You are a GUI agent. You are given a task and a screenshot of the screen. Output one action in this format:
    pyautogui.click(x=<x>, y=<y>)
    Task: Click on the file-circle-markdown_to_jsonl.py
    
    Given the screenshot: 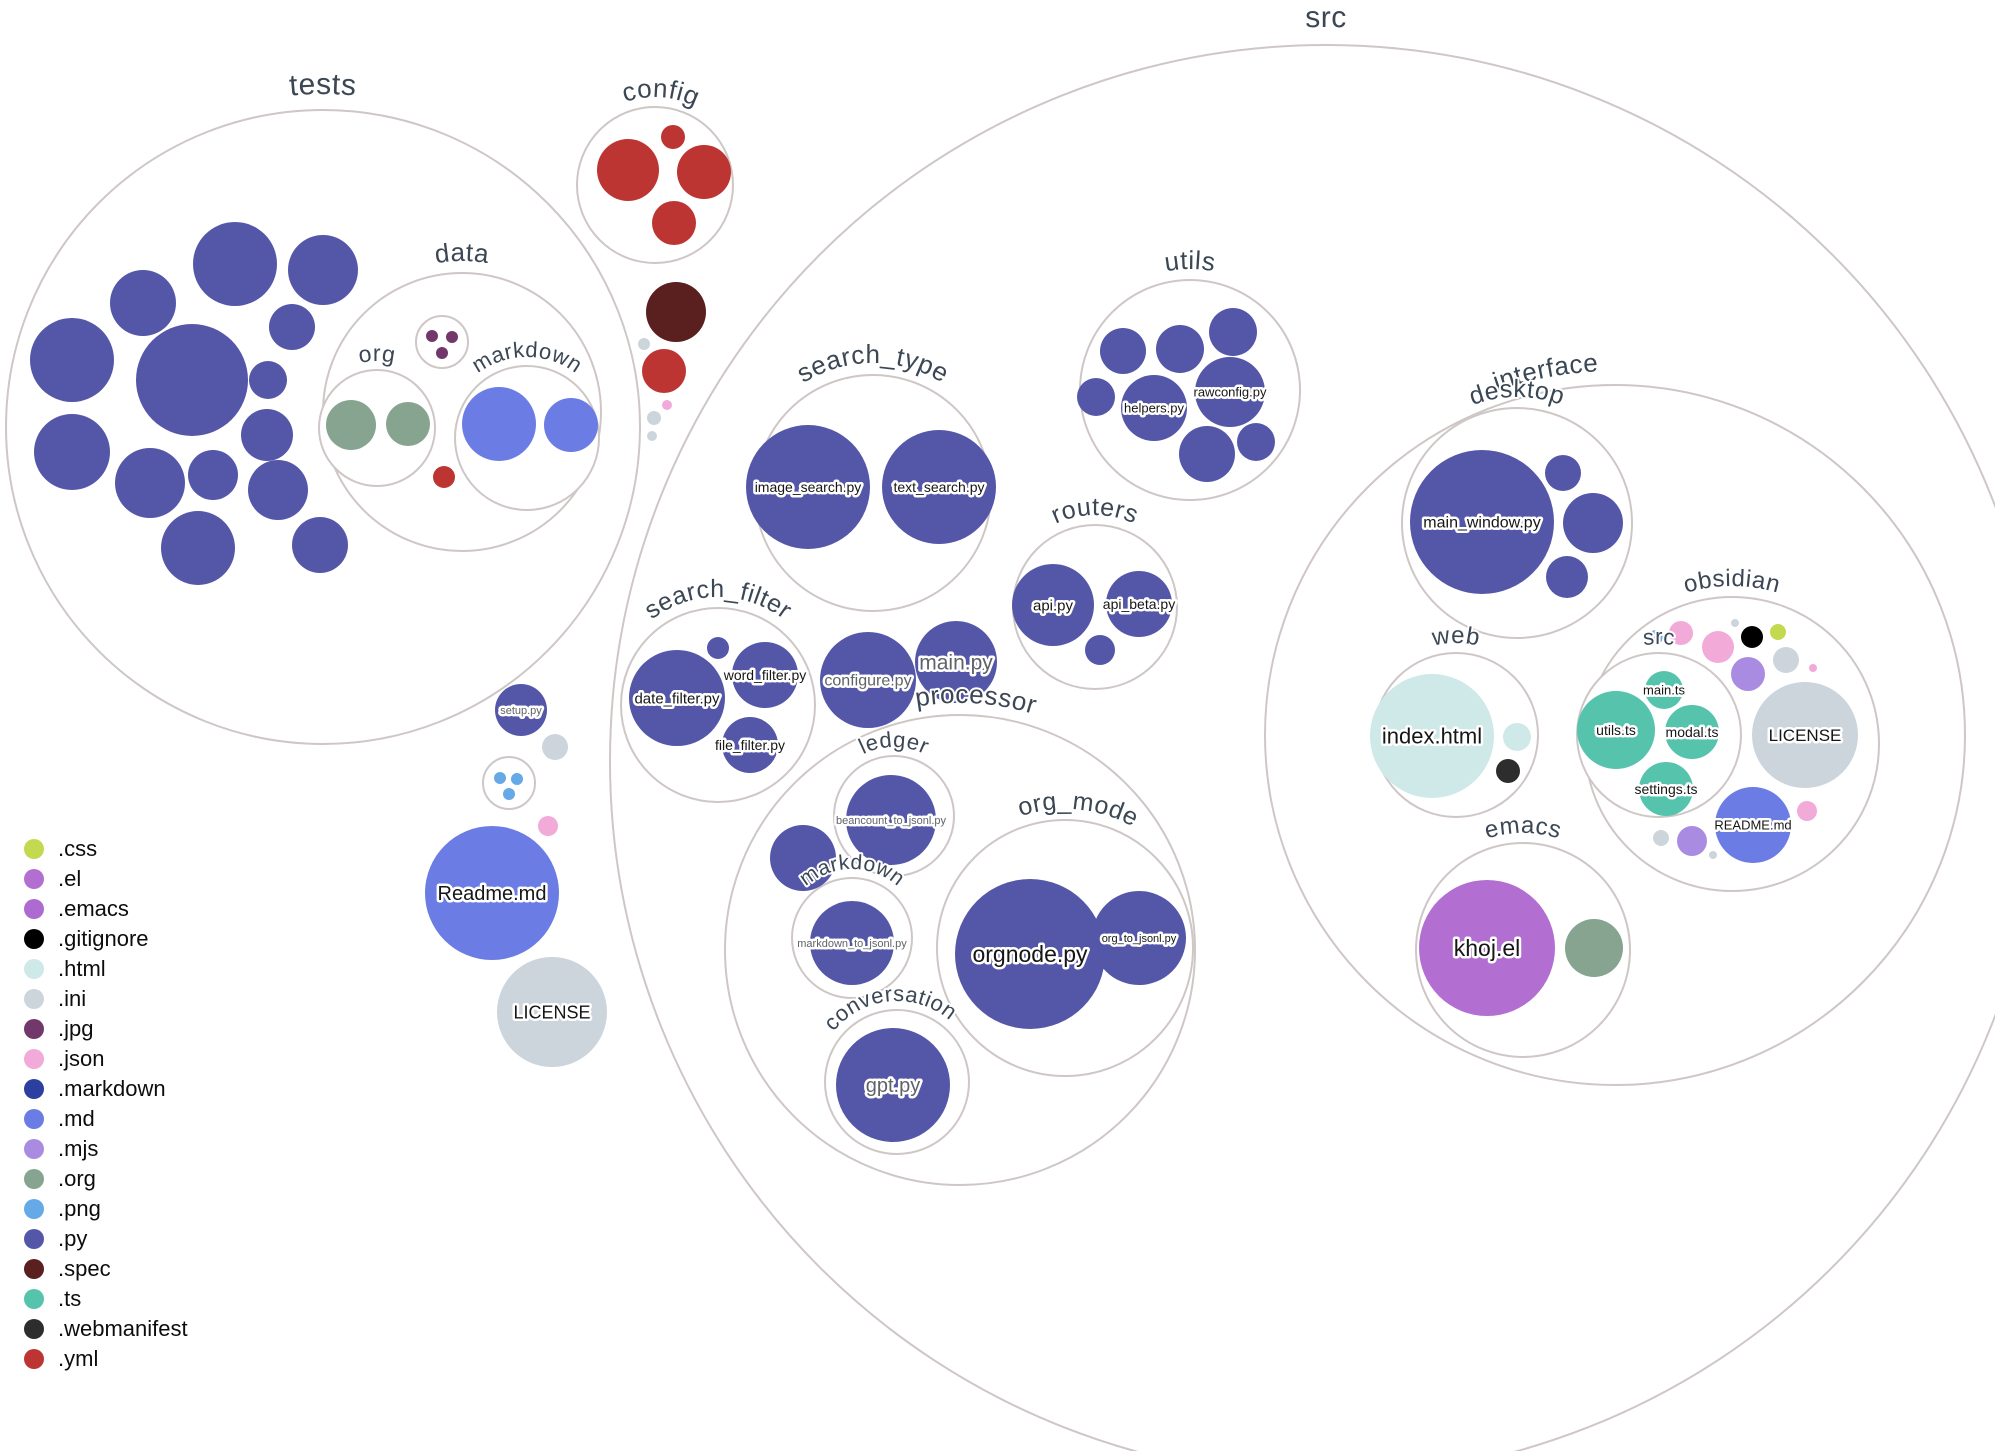 What is the action you would take?
    pyautogui.click(x=852, y=943)
    